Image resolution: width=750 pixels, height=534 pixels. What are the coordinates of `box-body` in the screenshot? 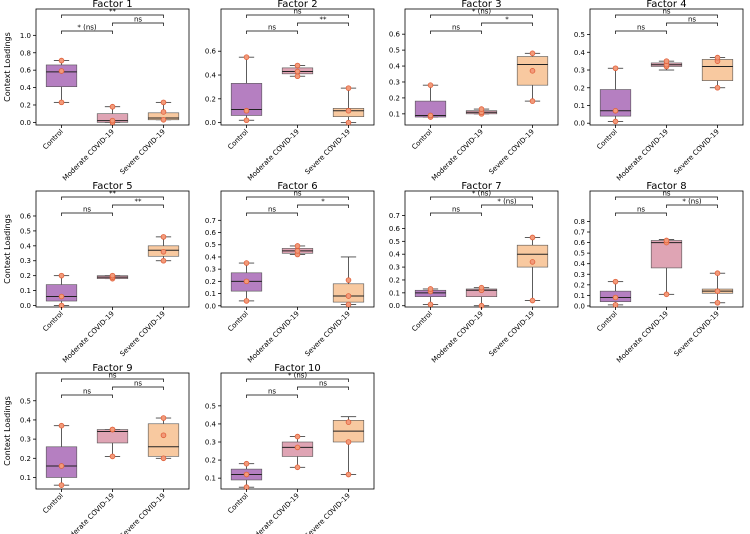 It's located at (532, 256).